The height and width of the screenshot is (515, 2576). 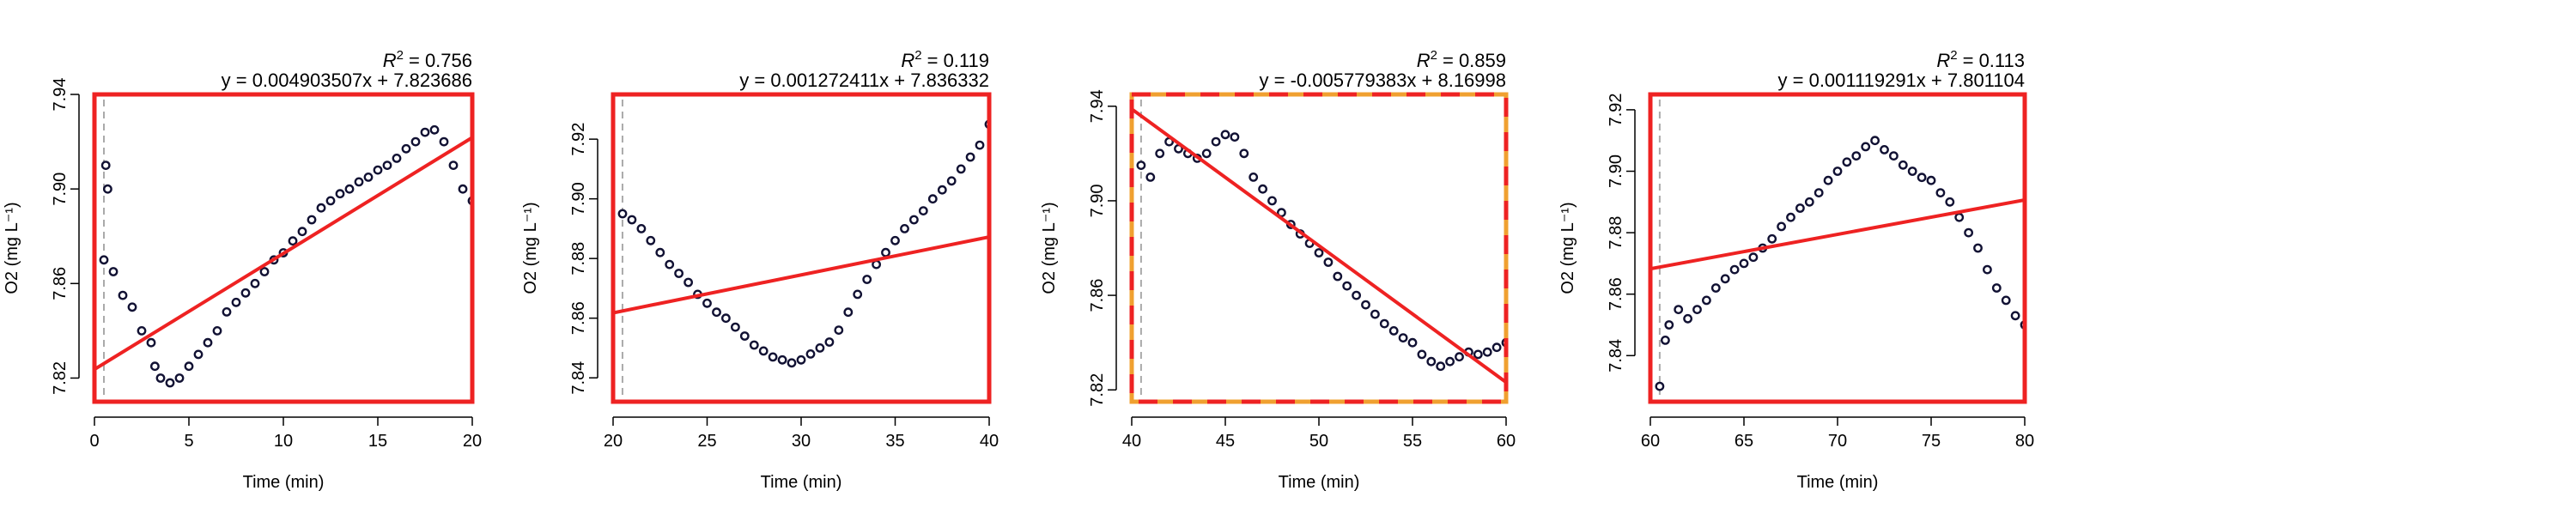 What do you see at coordinates (1616, 233) in the screenshot?
I see `y-tick-label: 7.88` at bounding box center [1616, 233].